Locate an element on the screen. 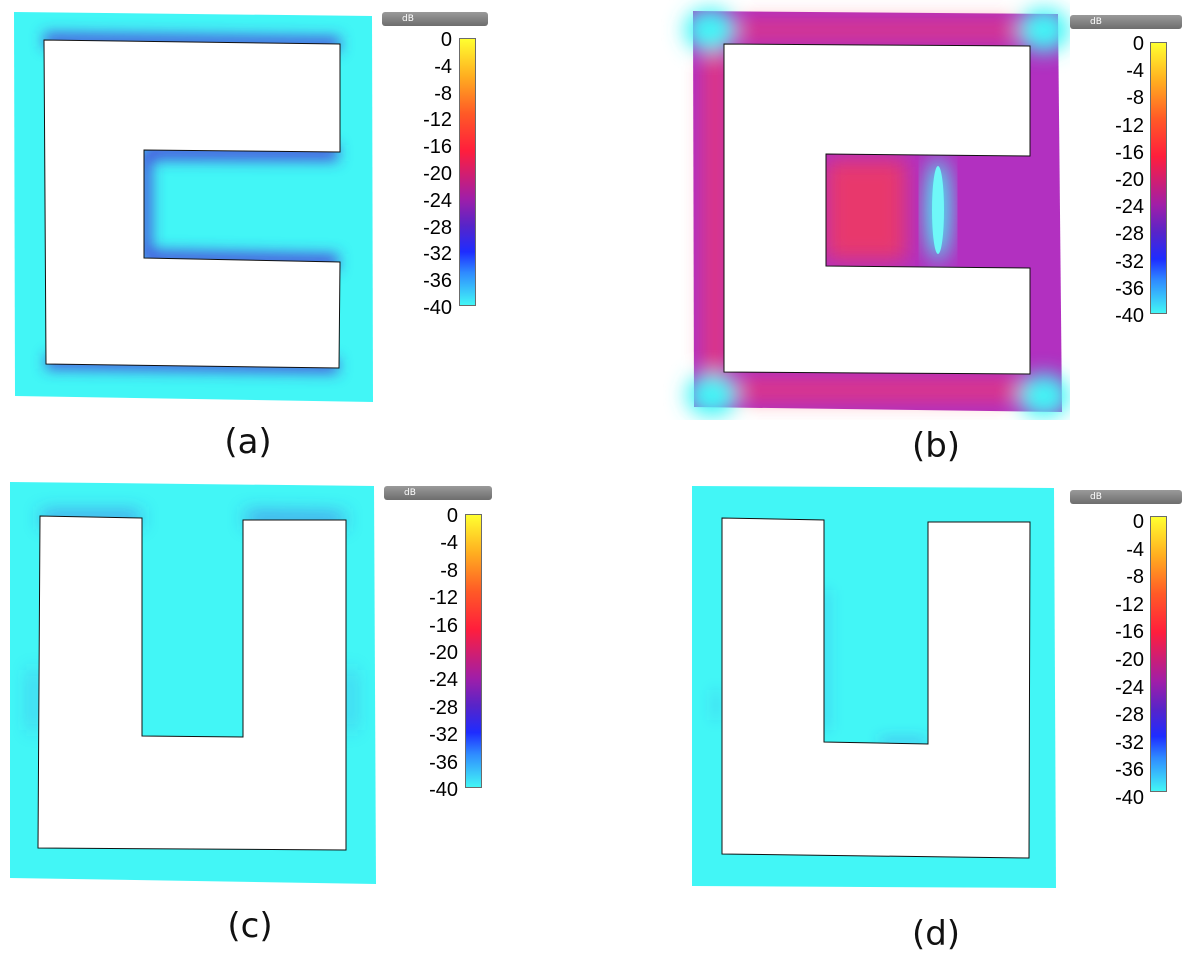 This screenshot has height=958, width=1186. colorbar-gradient-a is located at coordinates (467, 172).